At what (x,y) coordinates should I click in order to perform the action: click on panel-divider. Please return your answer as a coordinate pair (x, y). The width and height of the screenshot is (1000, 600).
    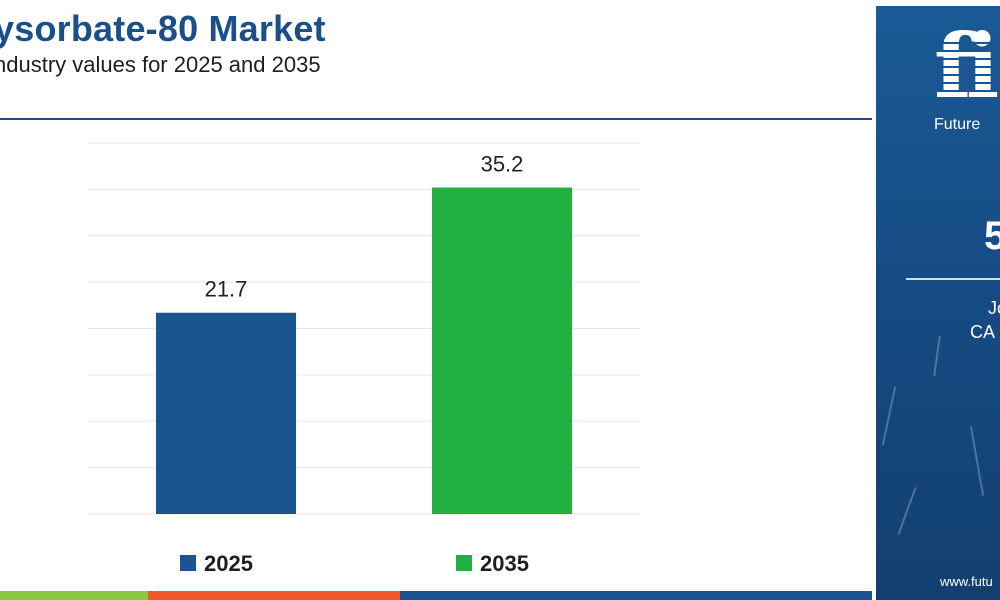
    Looking at the image, I should click on (953, 279).